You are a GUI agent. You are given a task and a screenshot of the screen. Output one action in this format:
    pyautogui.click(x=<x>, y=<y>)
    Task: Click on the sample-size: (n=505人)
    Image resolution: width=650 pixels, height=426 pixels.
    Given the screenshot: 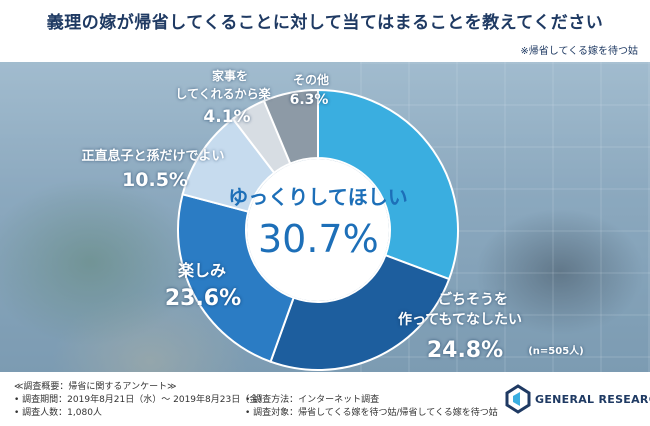 What is the action you would take?
    pyautogui.click(x=556, y=351)
    